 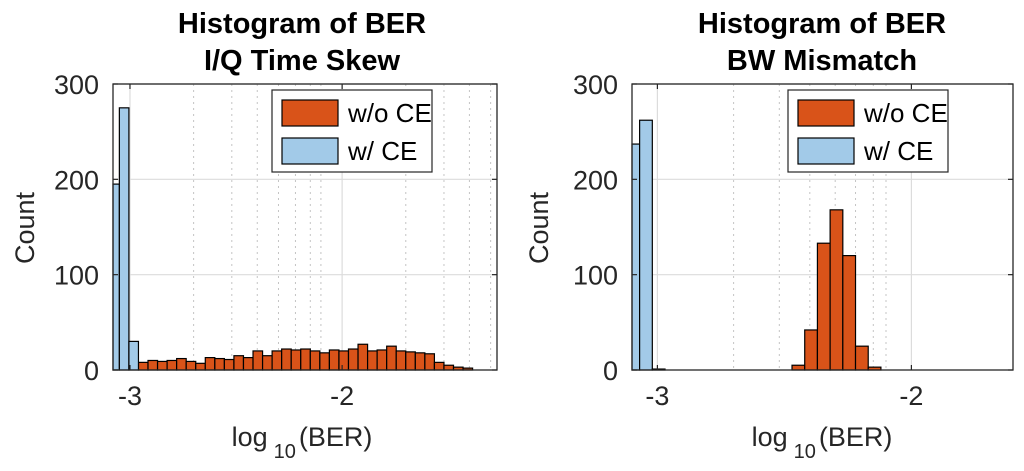 I want to click on chart-title-line2: I/Q Time Skew, so click(x=302, y=61).